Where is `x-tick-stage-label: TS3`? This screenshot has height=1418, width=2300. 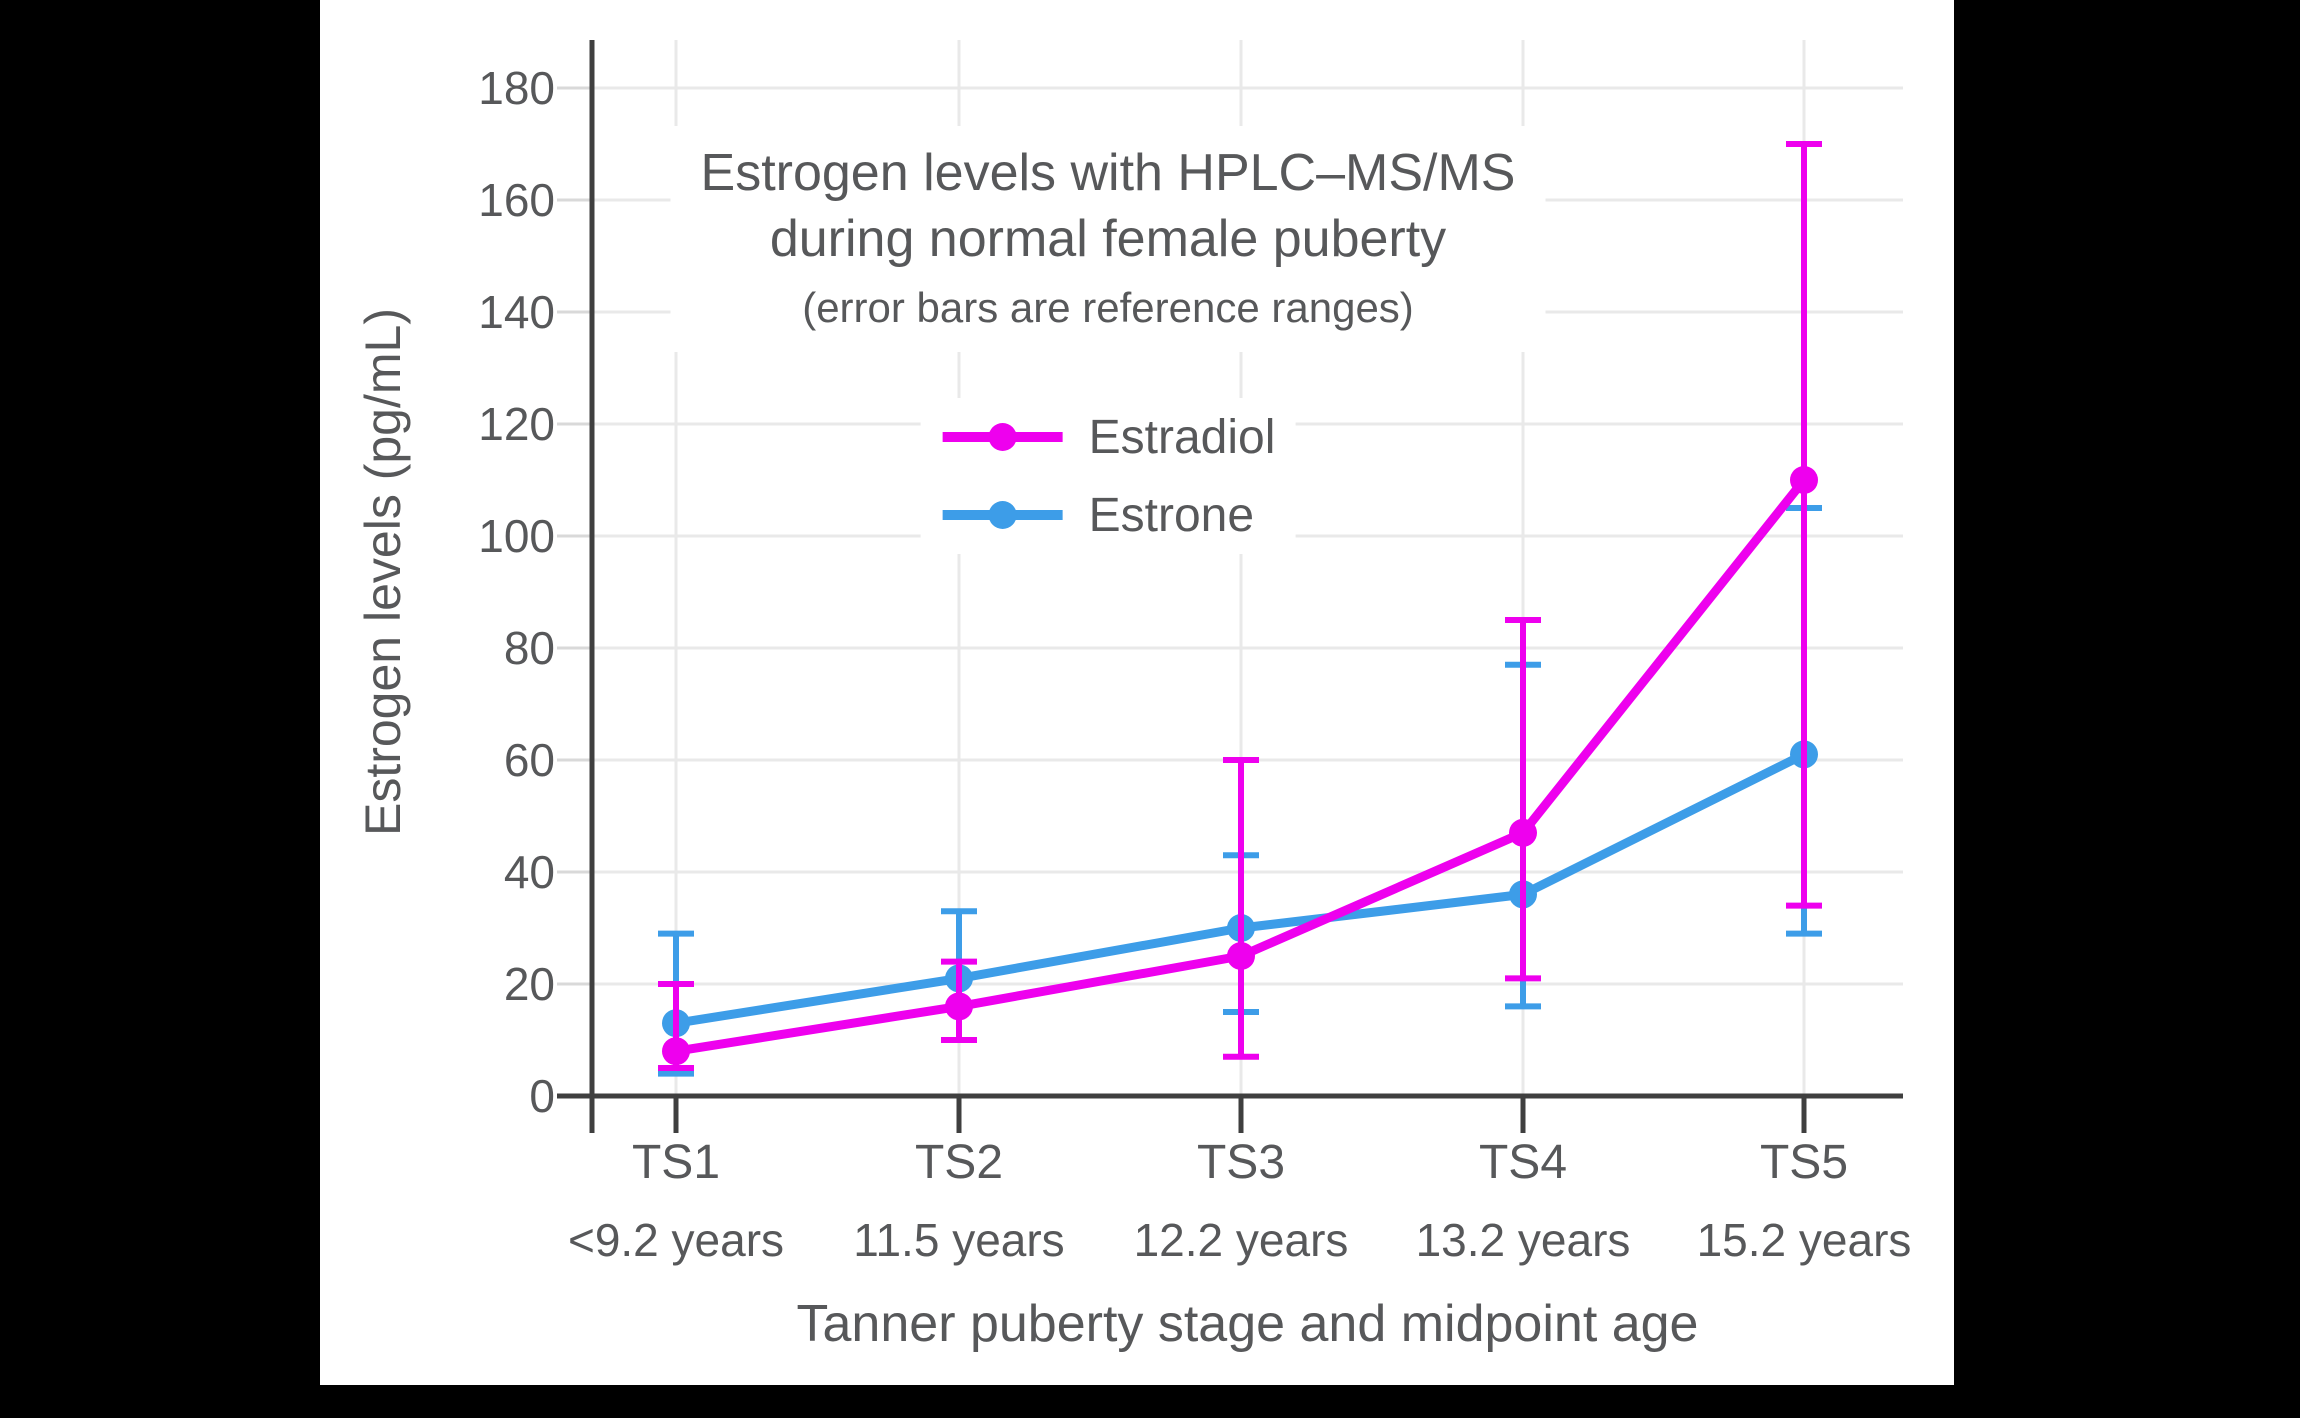 x-tick-stage-label: TS3 is located at coordinates (1241, 1162).